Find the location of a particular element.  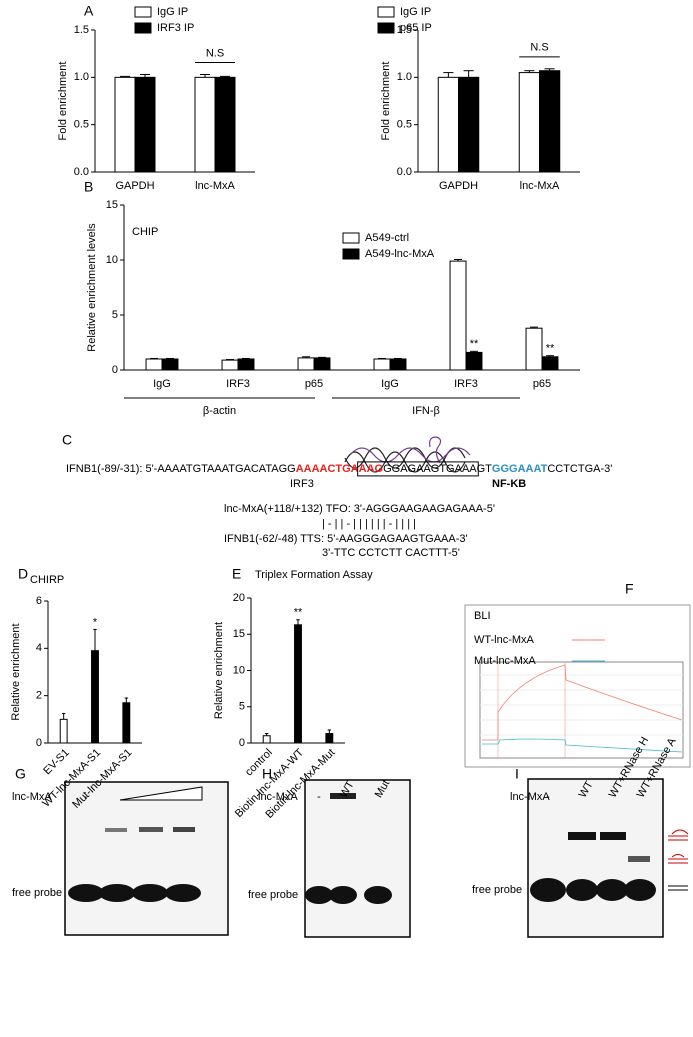

panel-label: E is located at coordinates (236, 574).